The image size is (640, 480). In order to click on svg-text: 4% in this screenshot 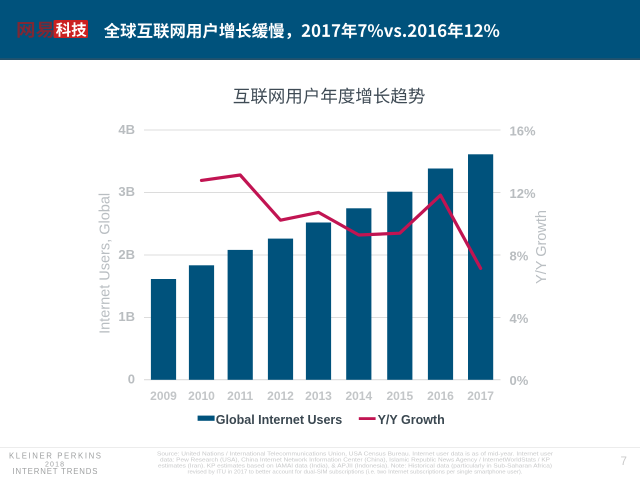, I will do `click(519, 318)`.